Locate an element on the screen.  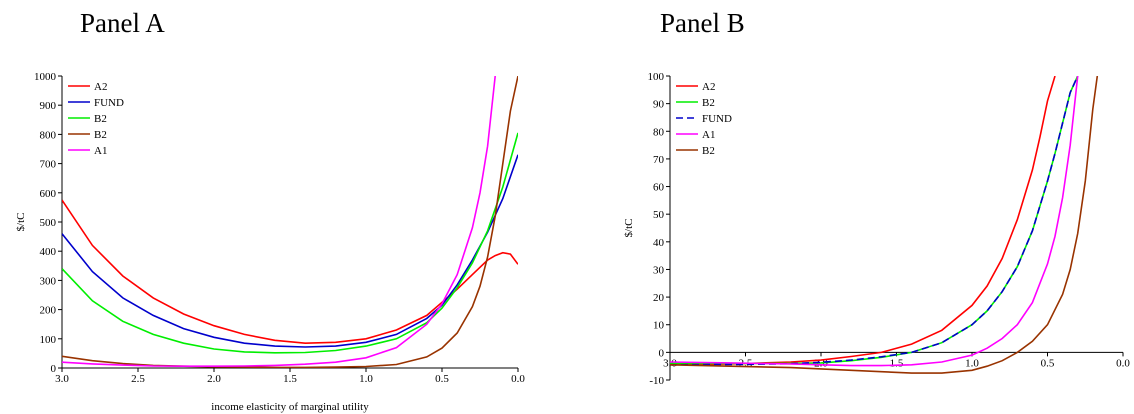
chart-0-ytick-label: 200 is located at coordinates (48, 311).